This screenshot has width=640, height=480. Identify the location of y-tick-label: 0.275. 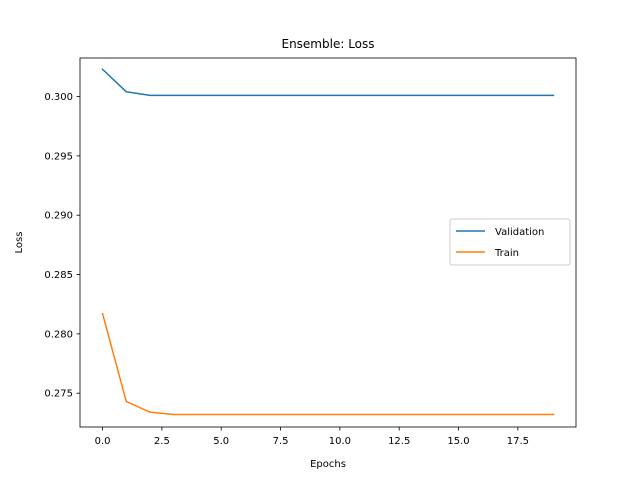
(58, 394).